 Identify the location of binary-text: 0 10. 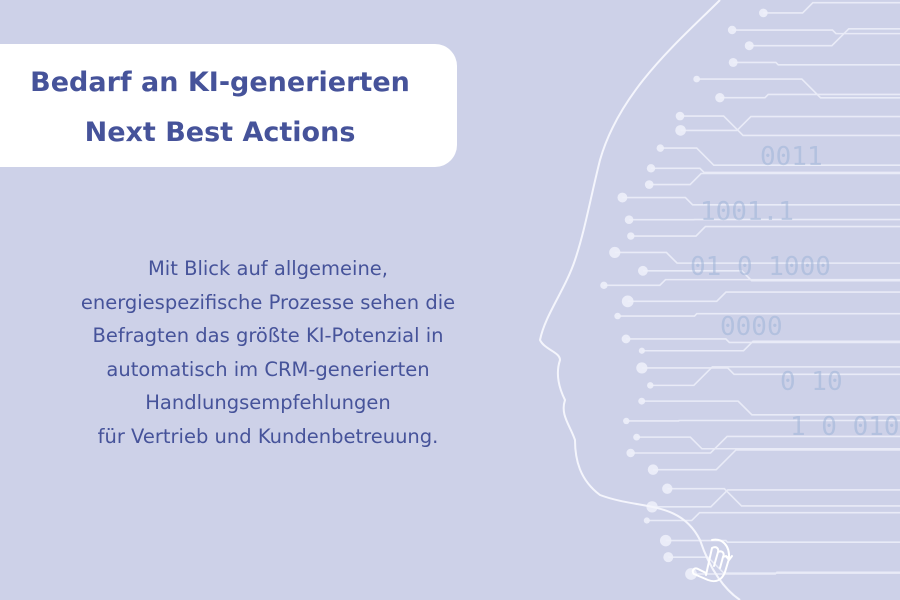
(811, 382).